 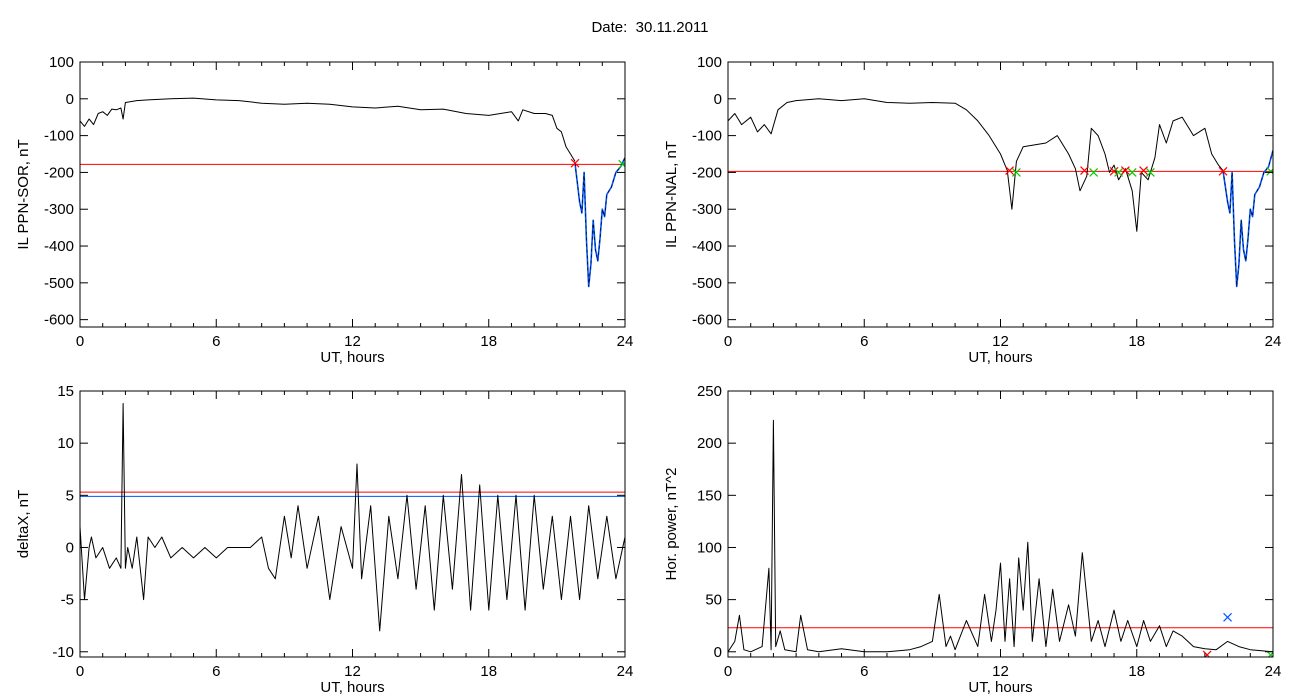 What do you see at coordinates (65, 391) in the screenshot?
I see `y-tick-label: 15` at bounding box center [65, 391].